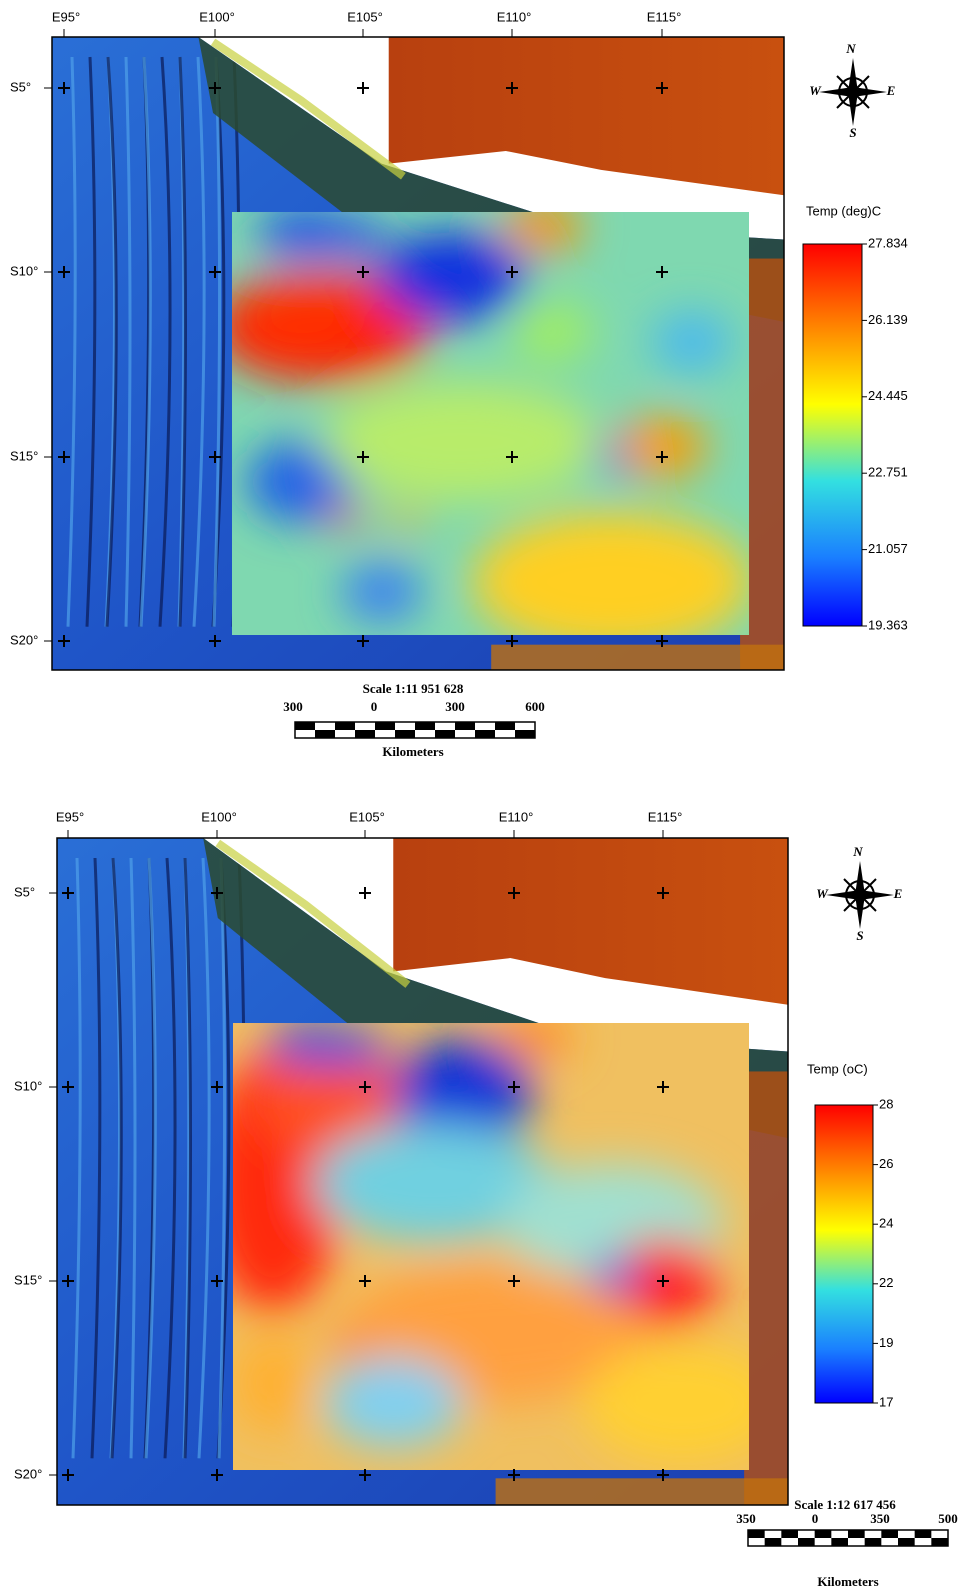 Image resolution: width=977 pixels, height=1594 pixels. I want to click on latitude-label: S10°, so click(24, 270).